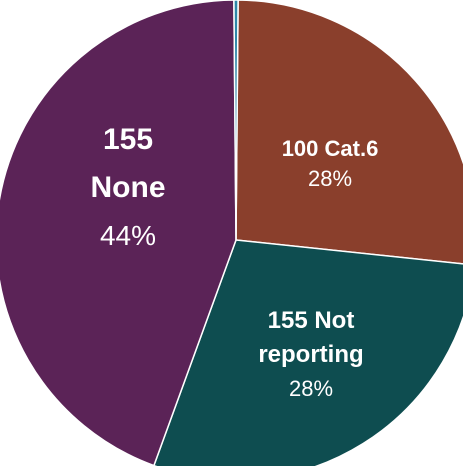 The width and height of the screenshot is (463, 466). I want to click on pie-slice-unlabeled, so click(236, 120).